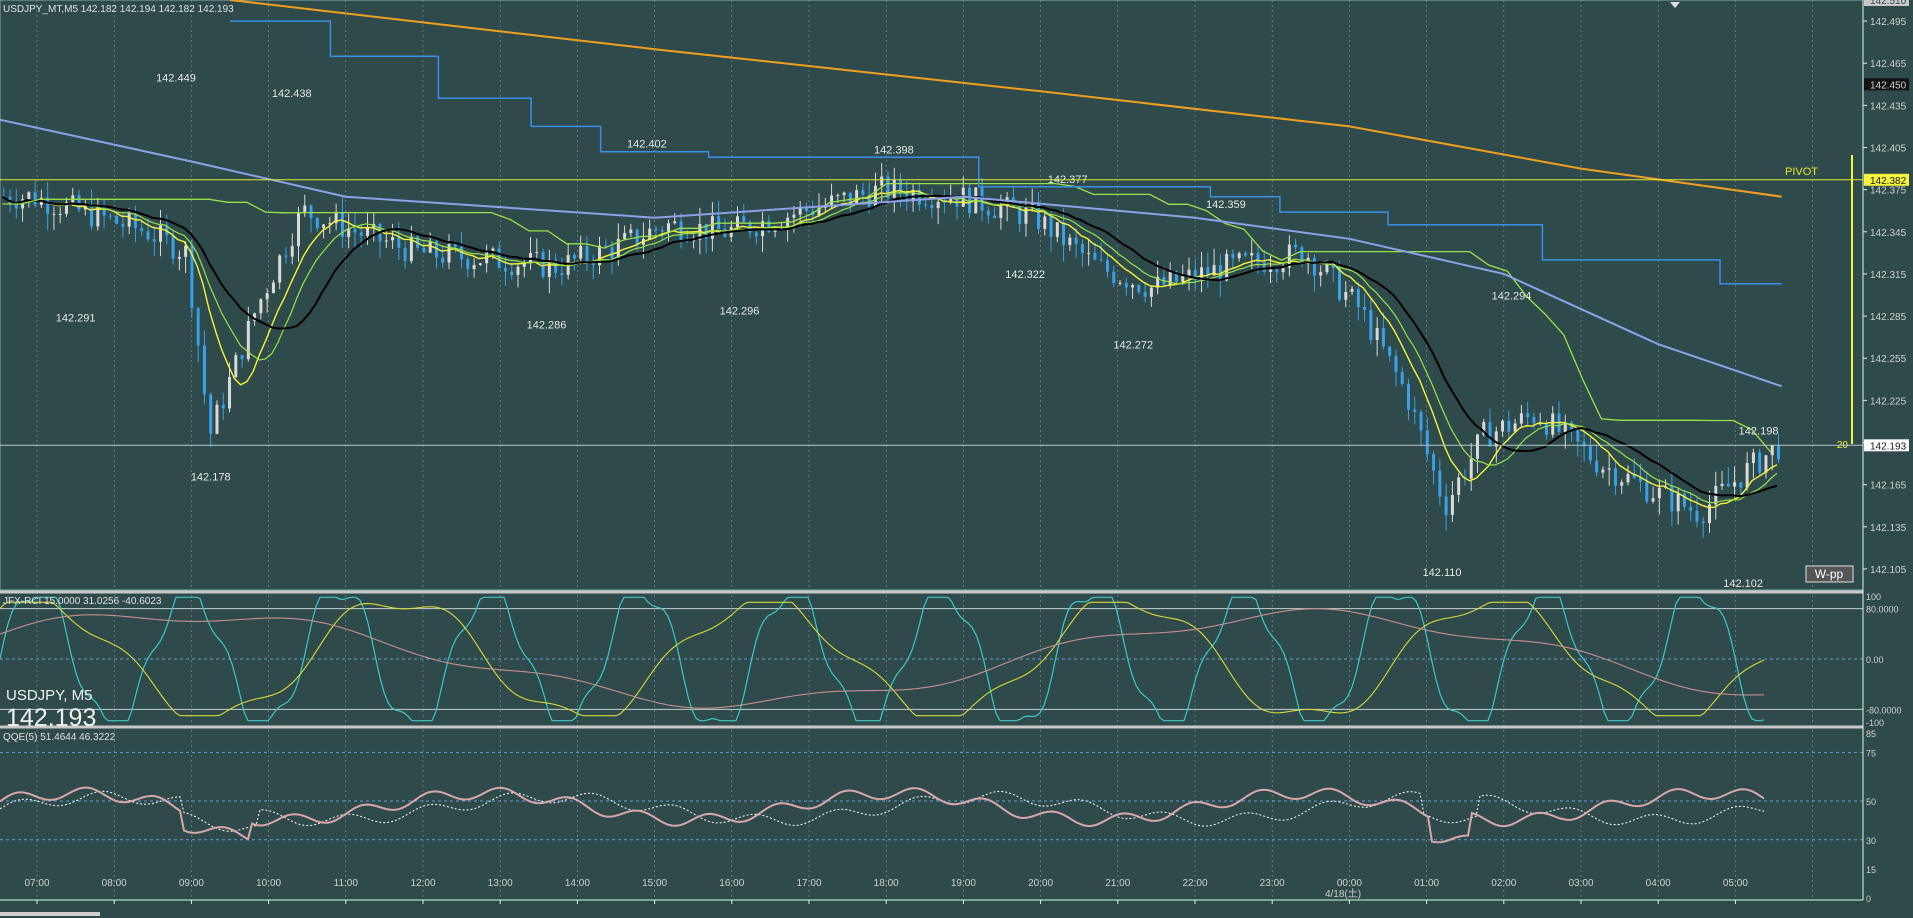 The width and height of the screenshot is (1913, 918). What do you see at coordinates (1194, 883) in the screenshot?
I see `time-tick-label: 22:00` at bounding box center [1194, 883].